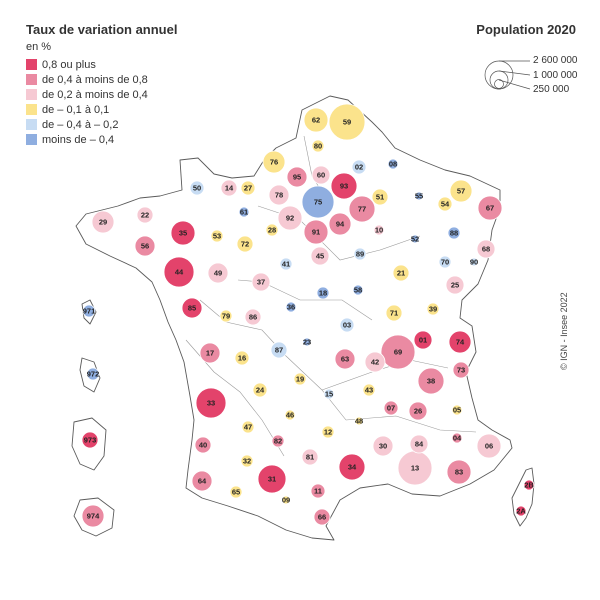 The height and width of the screenshot is (600, 600). Describe the element at coordinates (87, 124) in the screenshot. I see `legend-class-4: de – 0,4 à – 0,2` at that location.